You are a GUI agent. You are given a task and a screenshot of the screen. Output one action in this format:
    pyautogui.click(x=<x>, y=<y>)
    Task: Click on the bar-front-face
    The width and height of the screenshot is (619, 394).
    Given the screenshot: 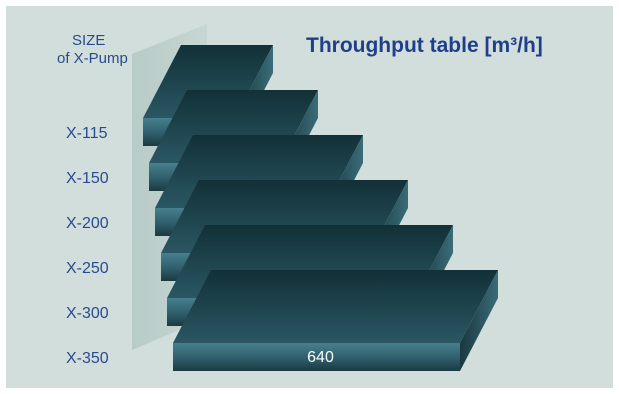 What is the action you would take?
    pyautogui.click(x=316, y=357)
    